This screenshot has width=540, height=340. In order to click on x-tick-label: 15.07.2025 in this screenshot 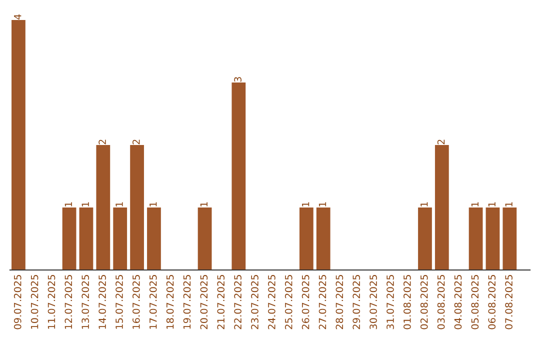, I will do `click(119, 302)`.